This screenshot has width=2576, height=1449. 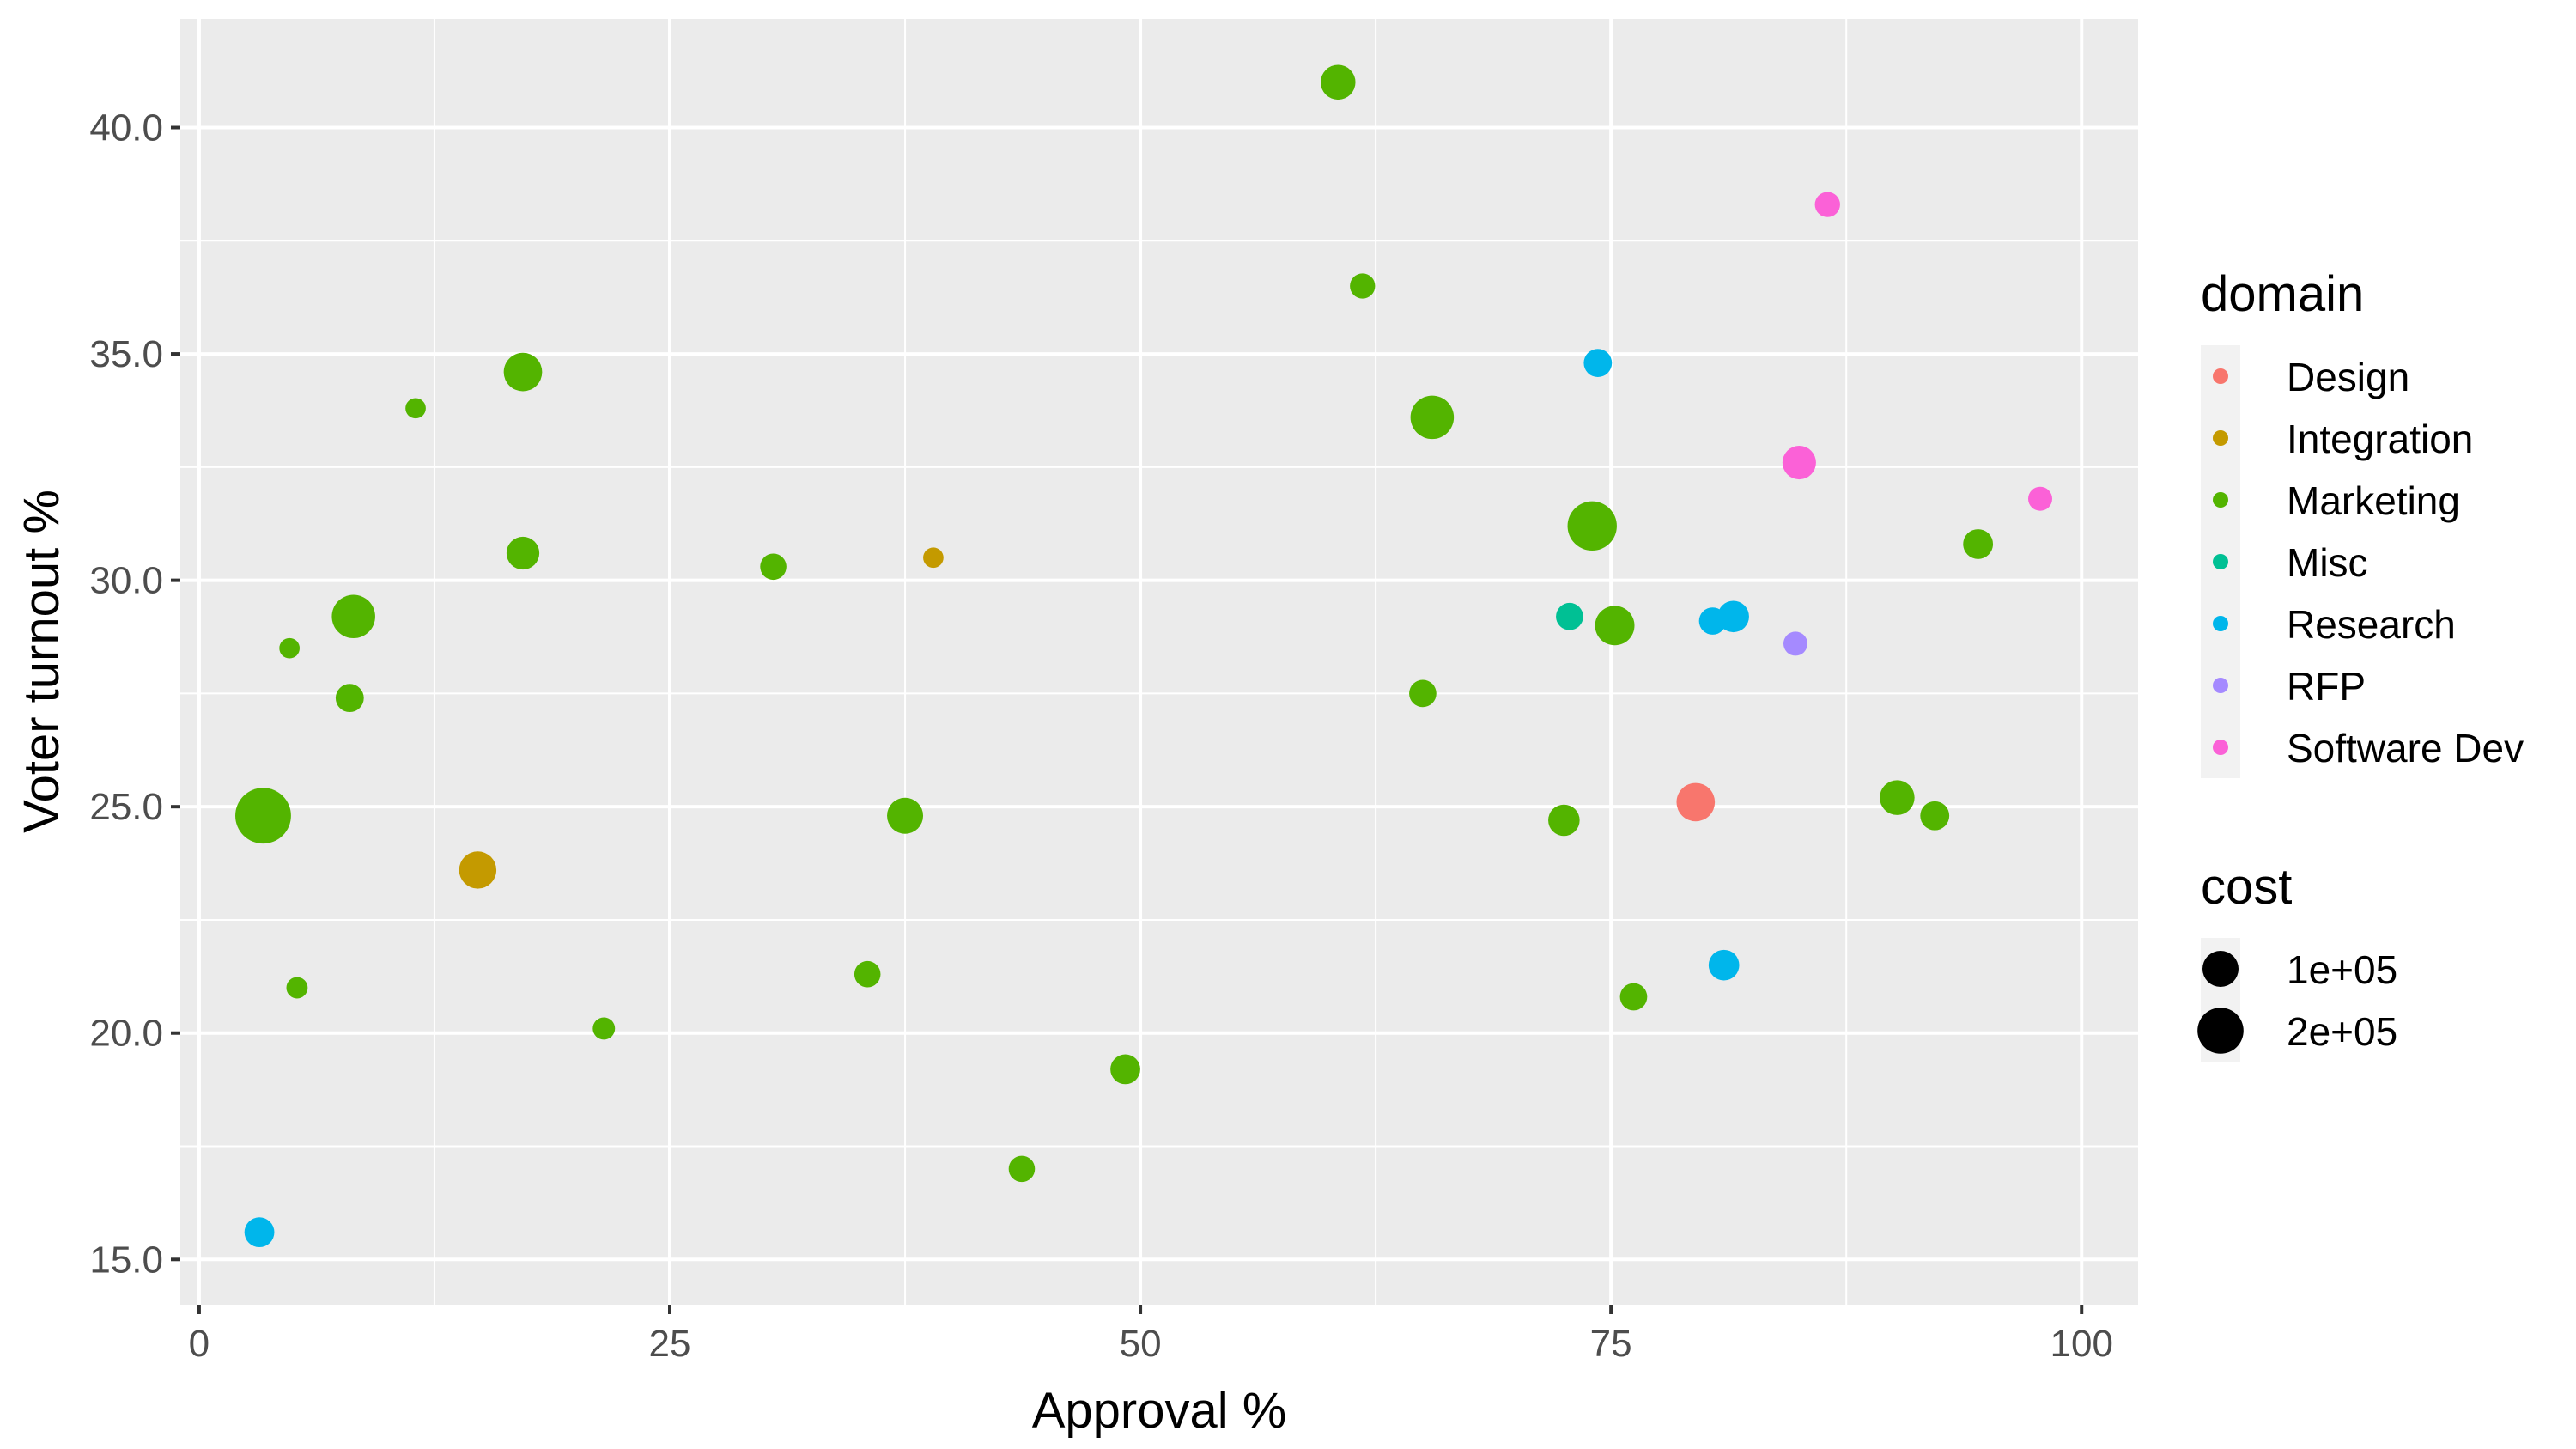 What do you see at coordinates (2405, 748) in the screenshot?
I see `legend-label-software-dev: Software Dev` at bounding box center [2405, 748].